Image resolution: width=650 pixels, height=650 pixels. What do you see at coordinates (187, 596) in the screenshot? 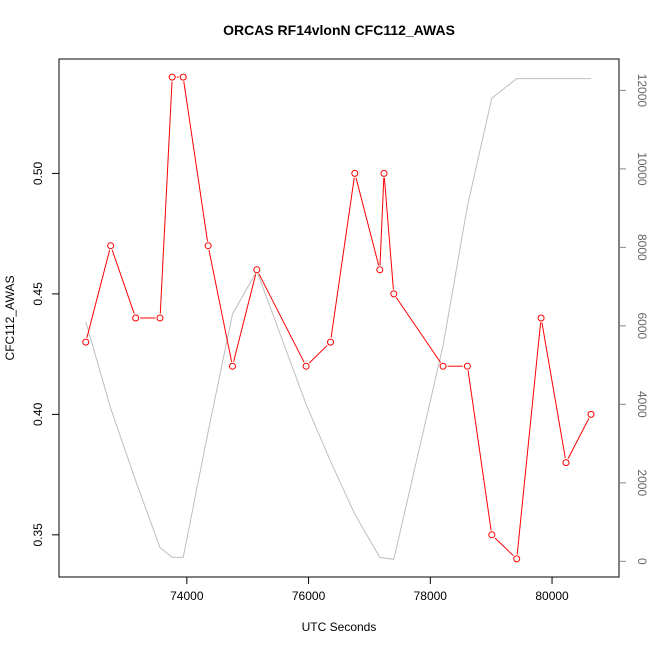
I see `x-tick-label: 74000` at bounding box center [187, 596].